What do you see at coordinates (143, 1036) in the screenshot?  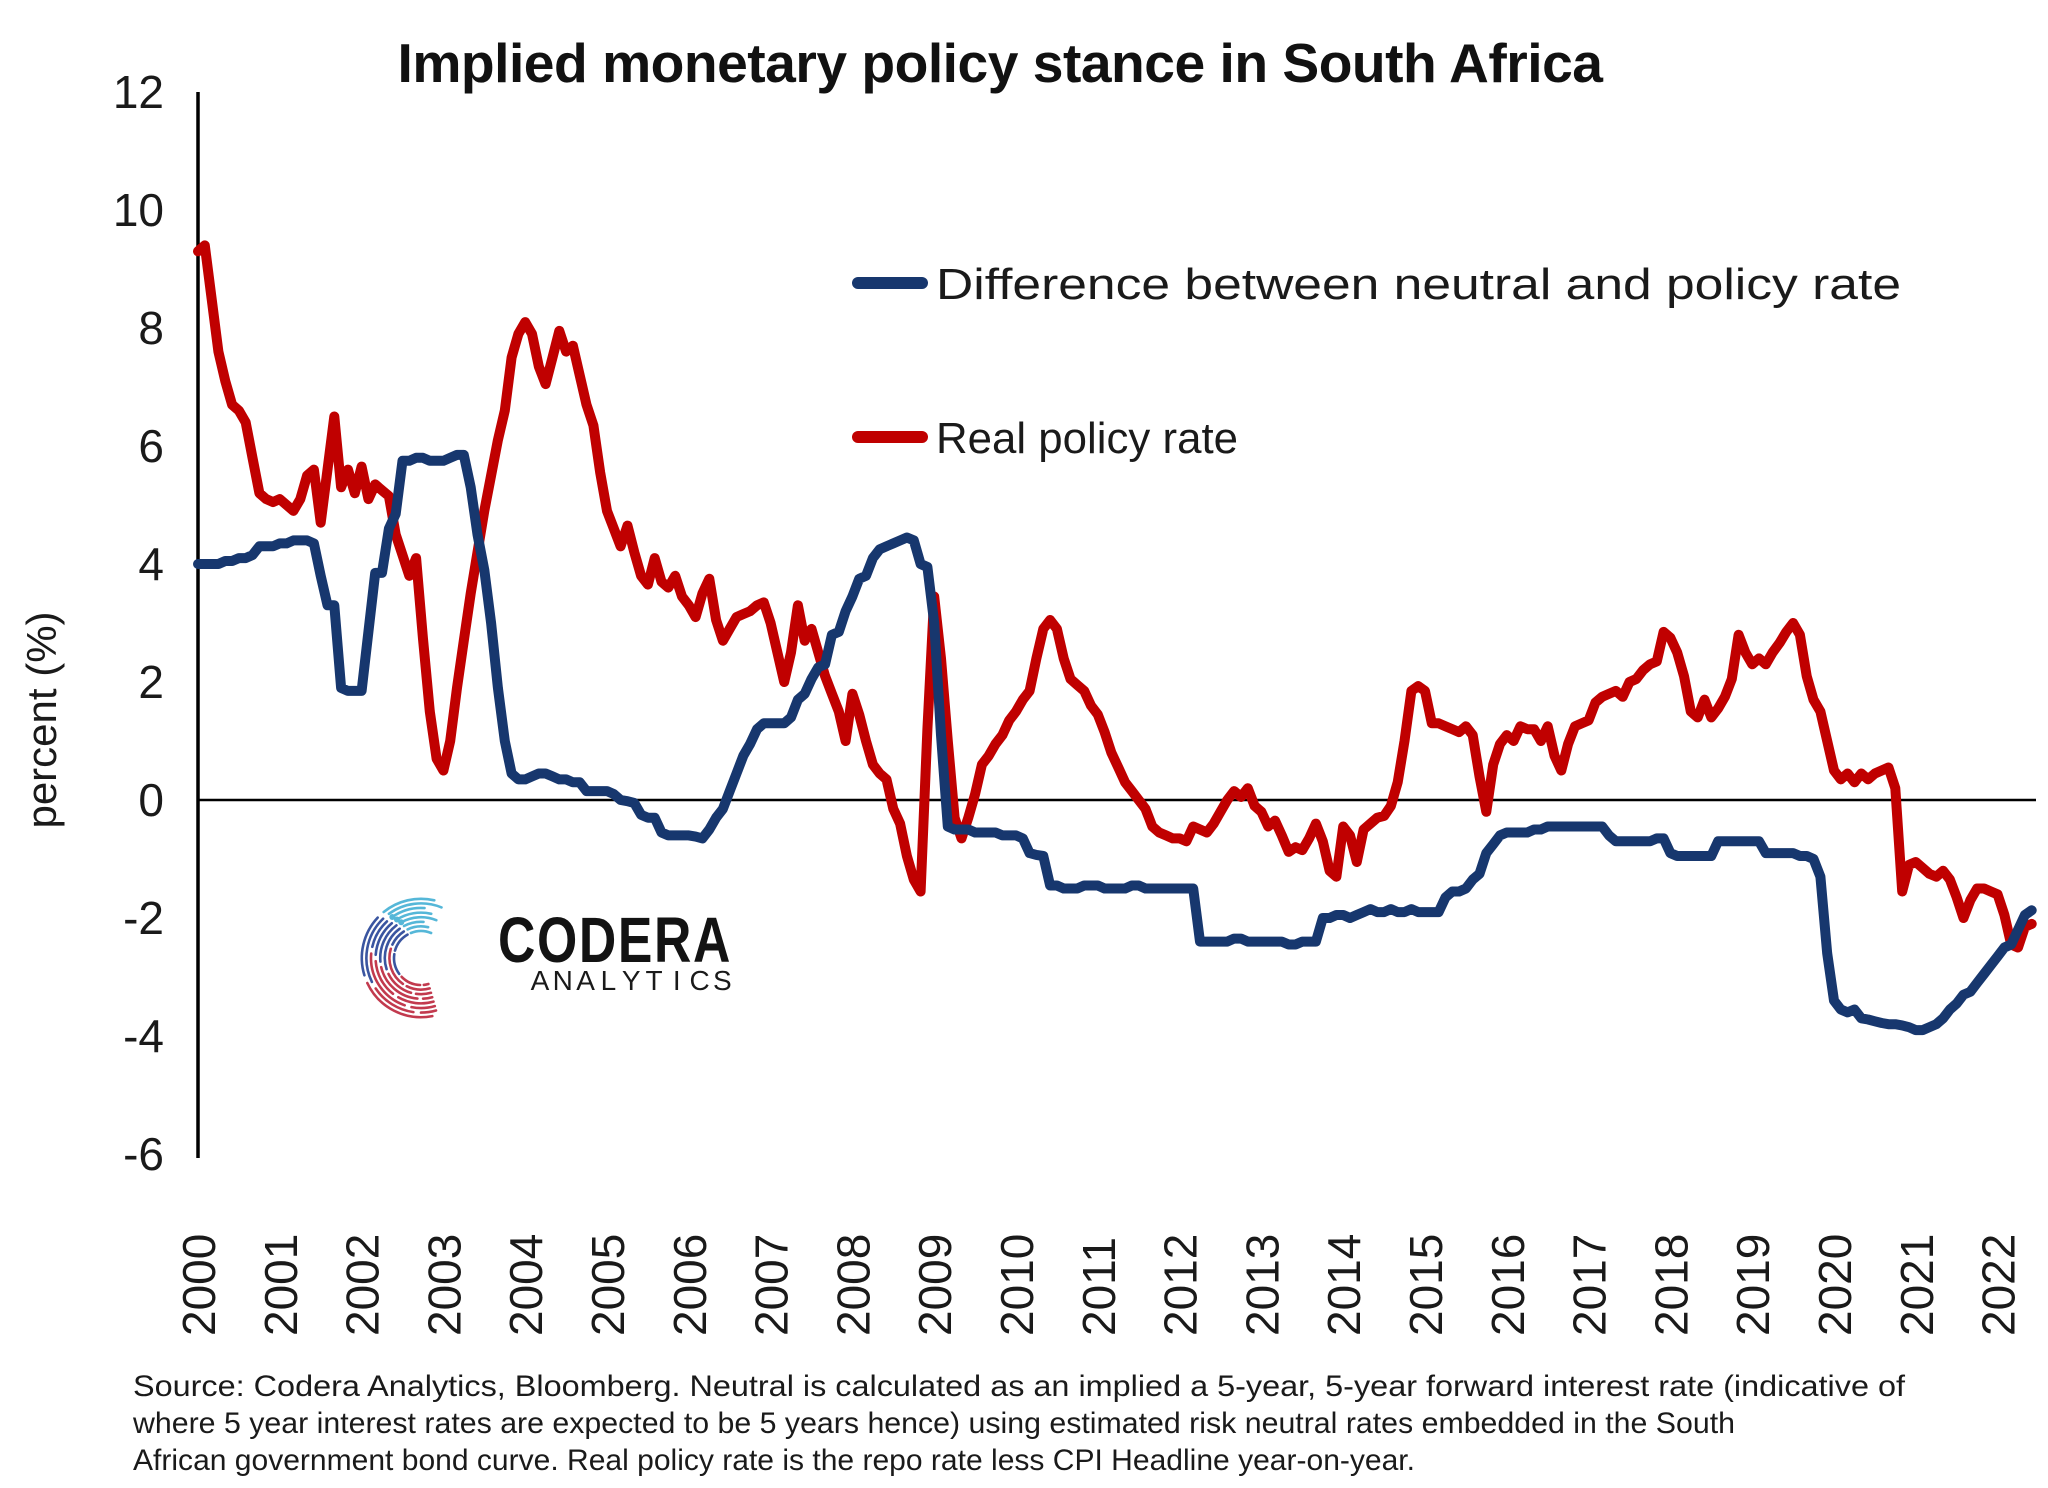 I see `y-tick-label: -4` at bounding box center [143, 1036].